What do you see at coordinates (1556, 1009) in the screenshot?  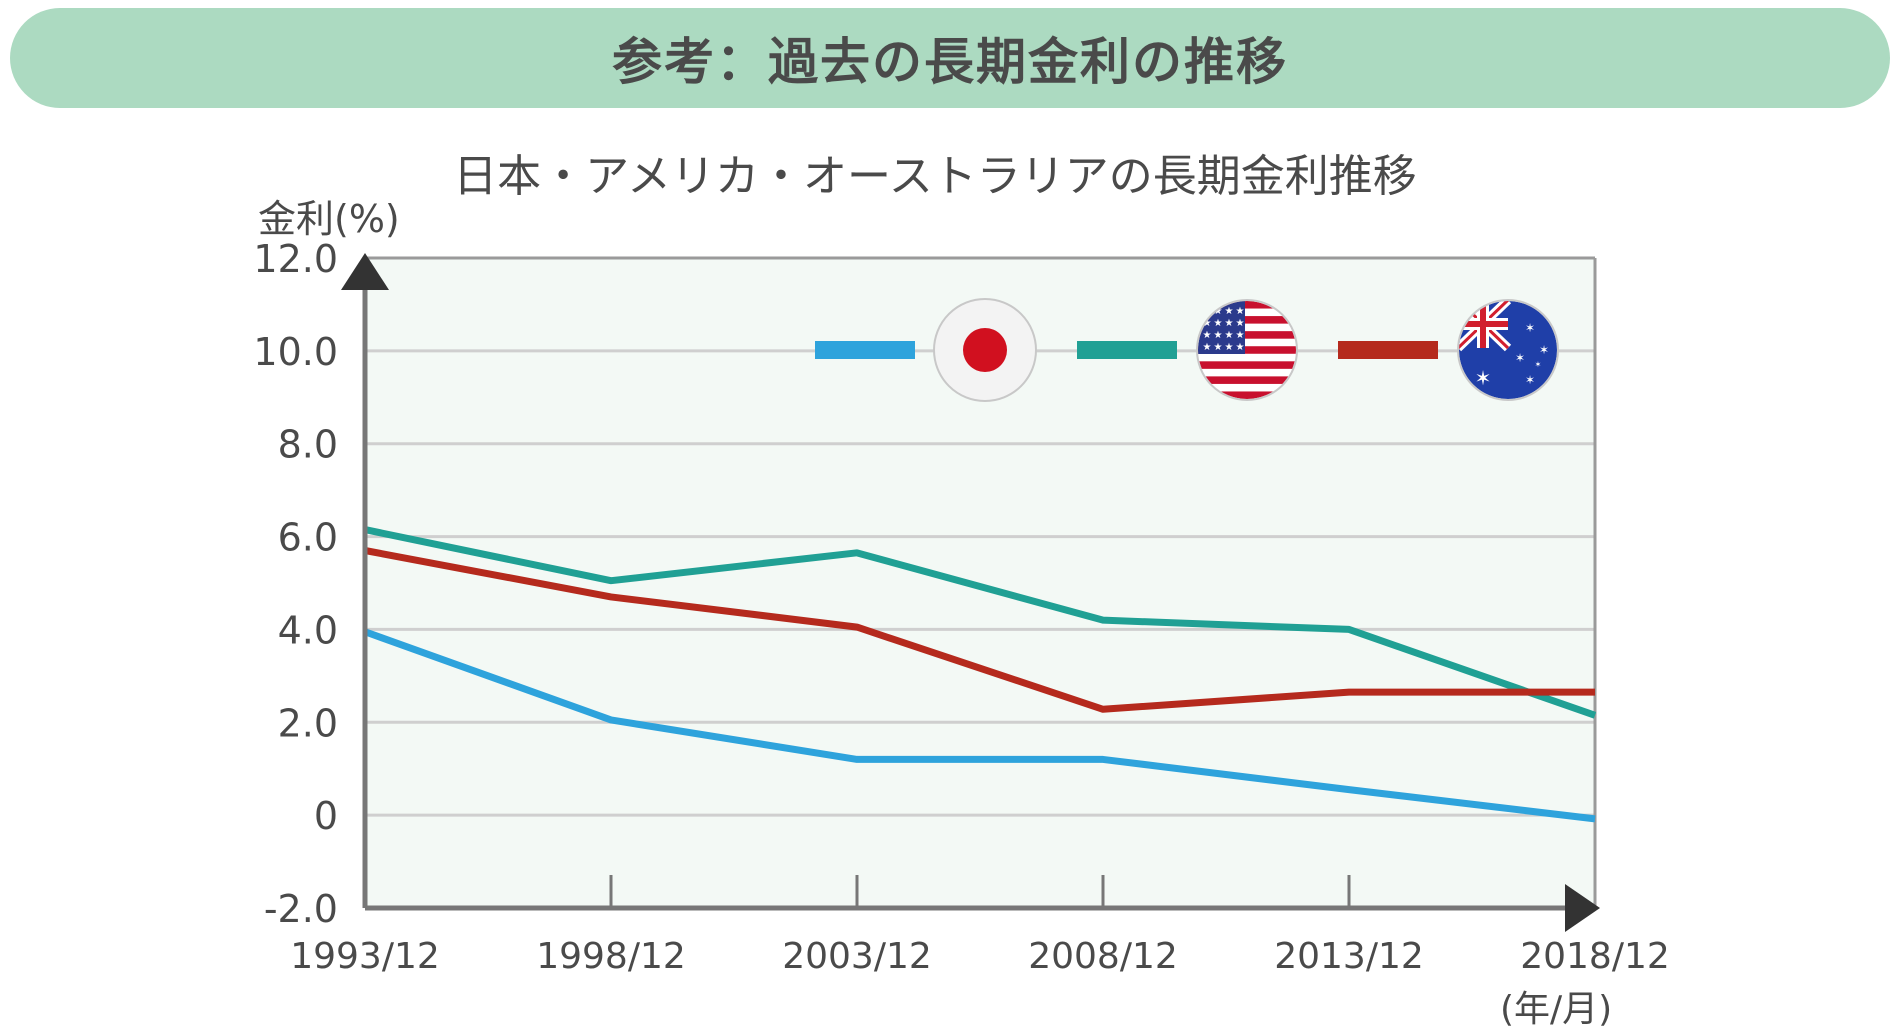 I see `x-axis-label: (年/月)` at bounding box center [1556, 1009].